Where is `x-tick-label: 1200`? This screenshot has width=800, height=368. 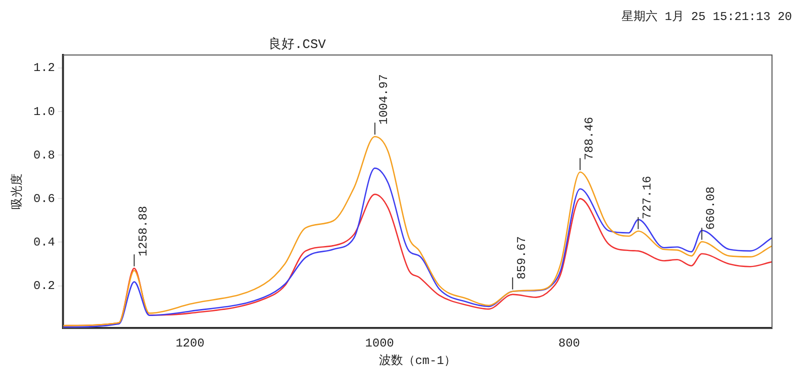
x-tick-label: 1200 is located at coordinates (190, 343).